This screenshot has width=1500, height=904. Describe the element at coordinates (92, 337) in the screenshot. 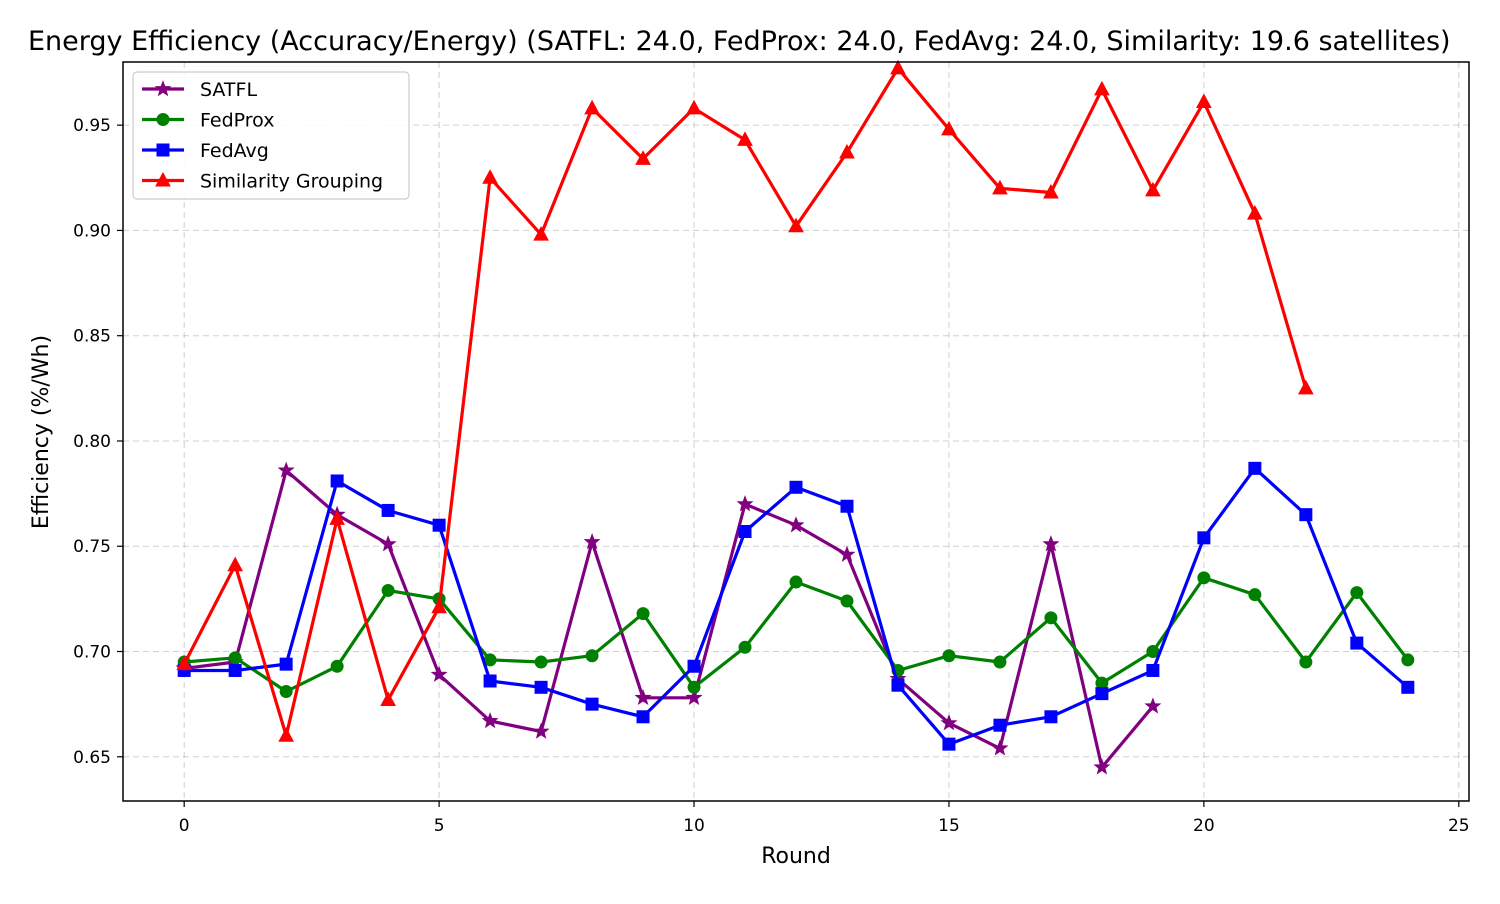

I see `y-tick-label: 0.85` at that location.